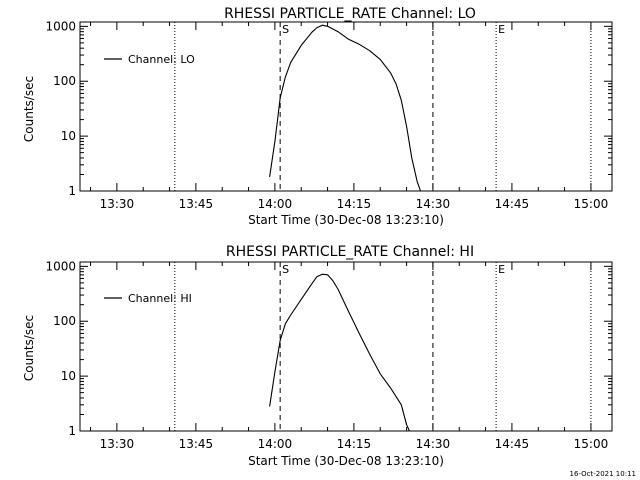 The width and height of the screenshot is (640, 480). I want to click on footer-timestamp: 16-Oct-2021 10:11, so click(603, 474).